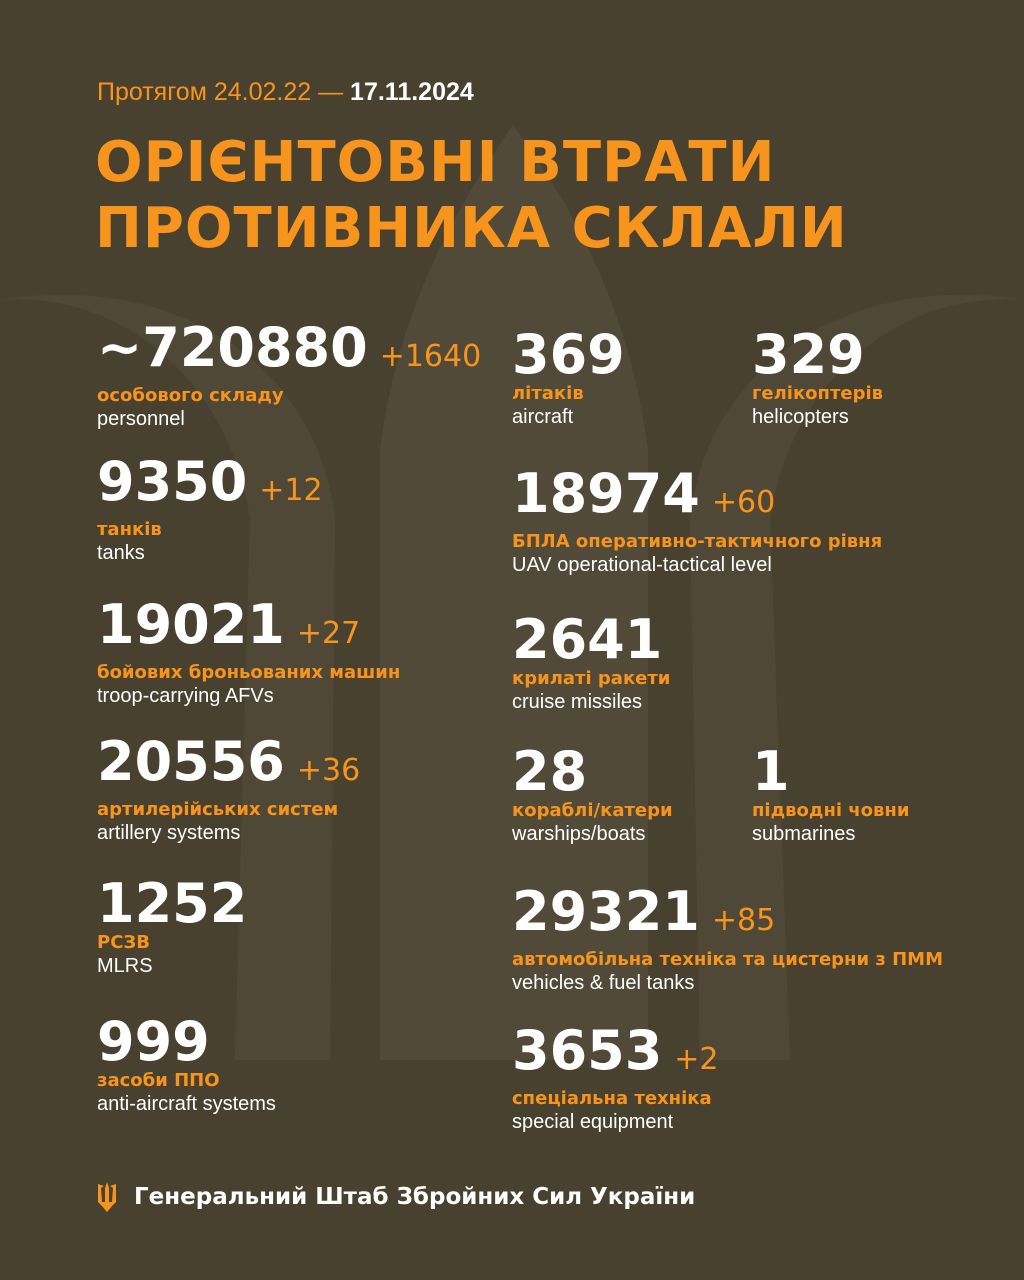  I want to click on stat-label-en: troop-carrying AFVs, so click(185, 696).